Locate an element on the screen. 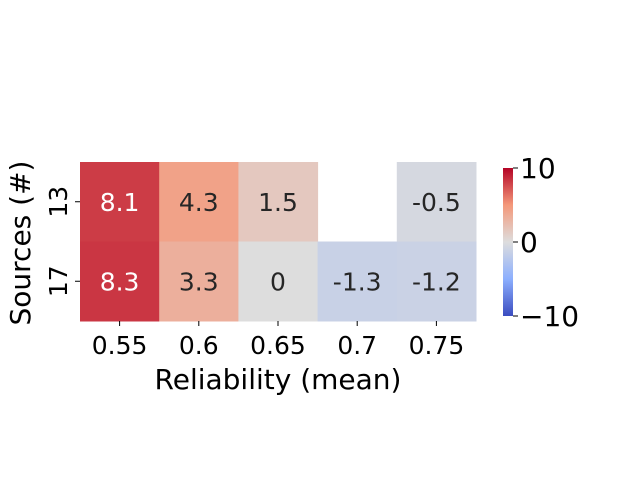 This screenshot has height=480, width=640. heatmap-cell-label: 3.3 is located at coordinates (199, 281).